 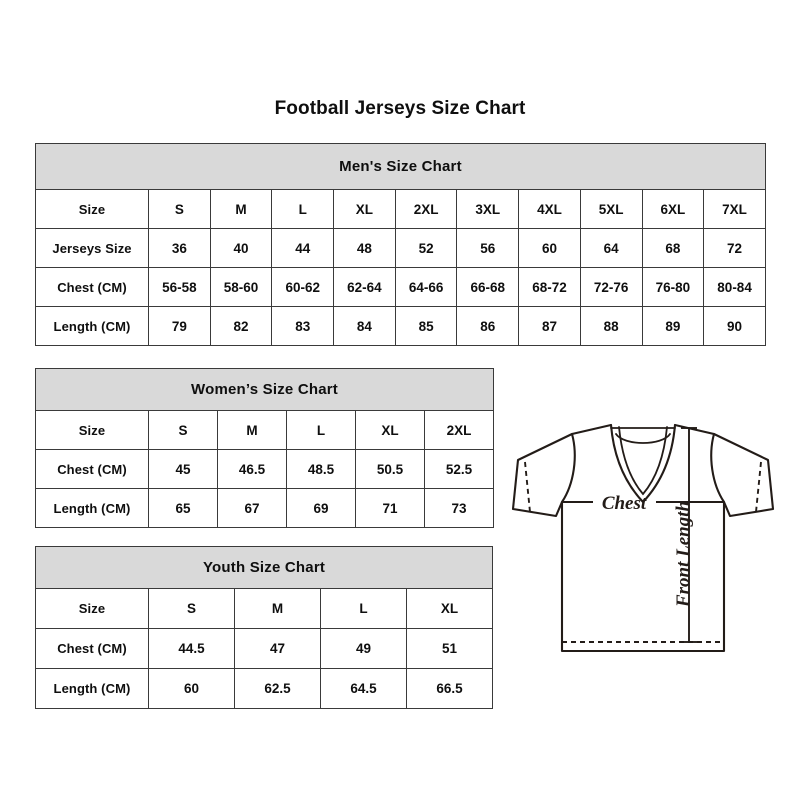 I want to click on cell-chest: 49, so click(x=363, y=648).